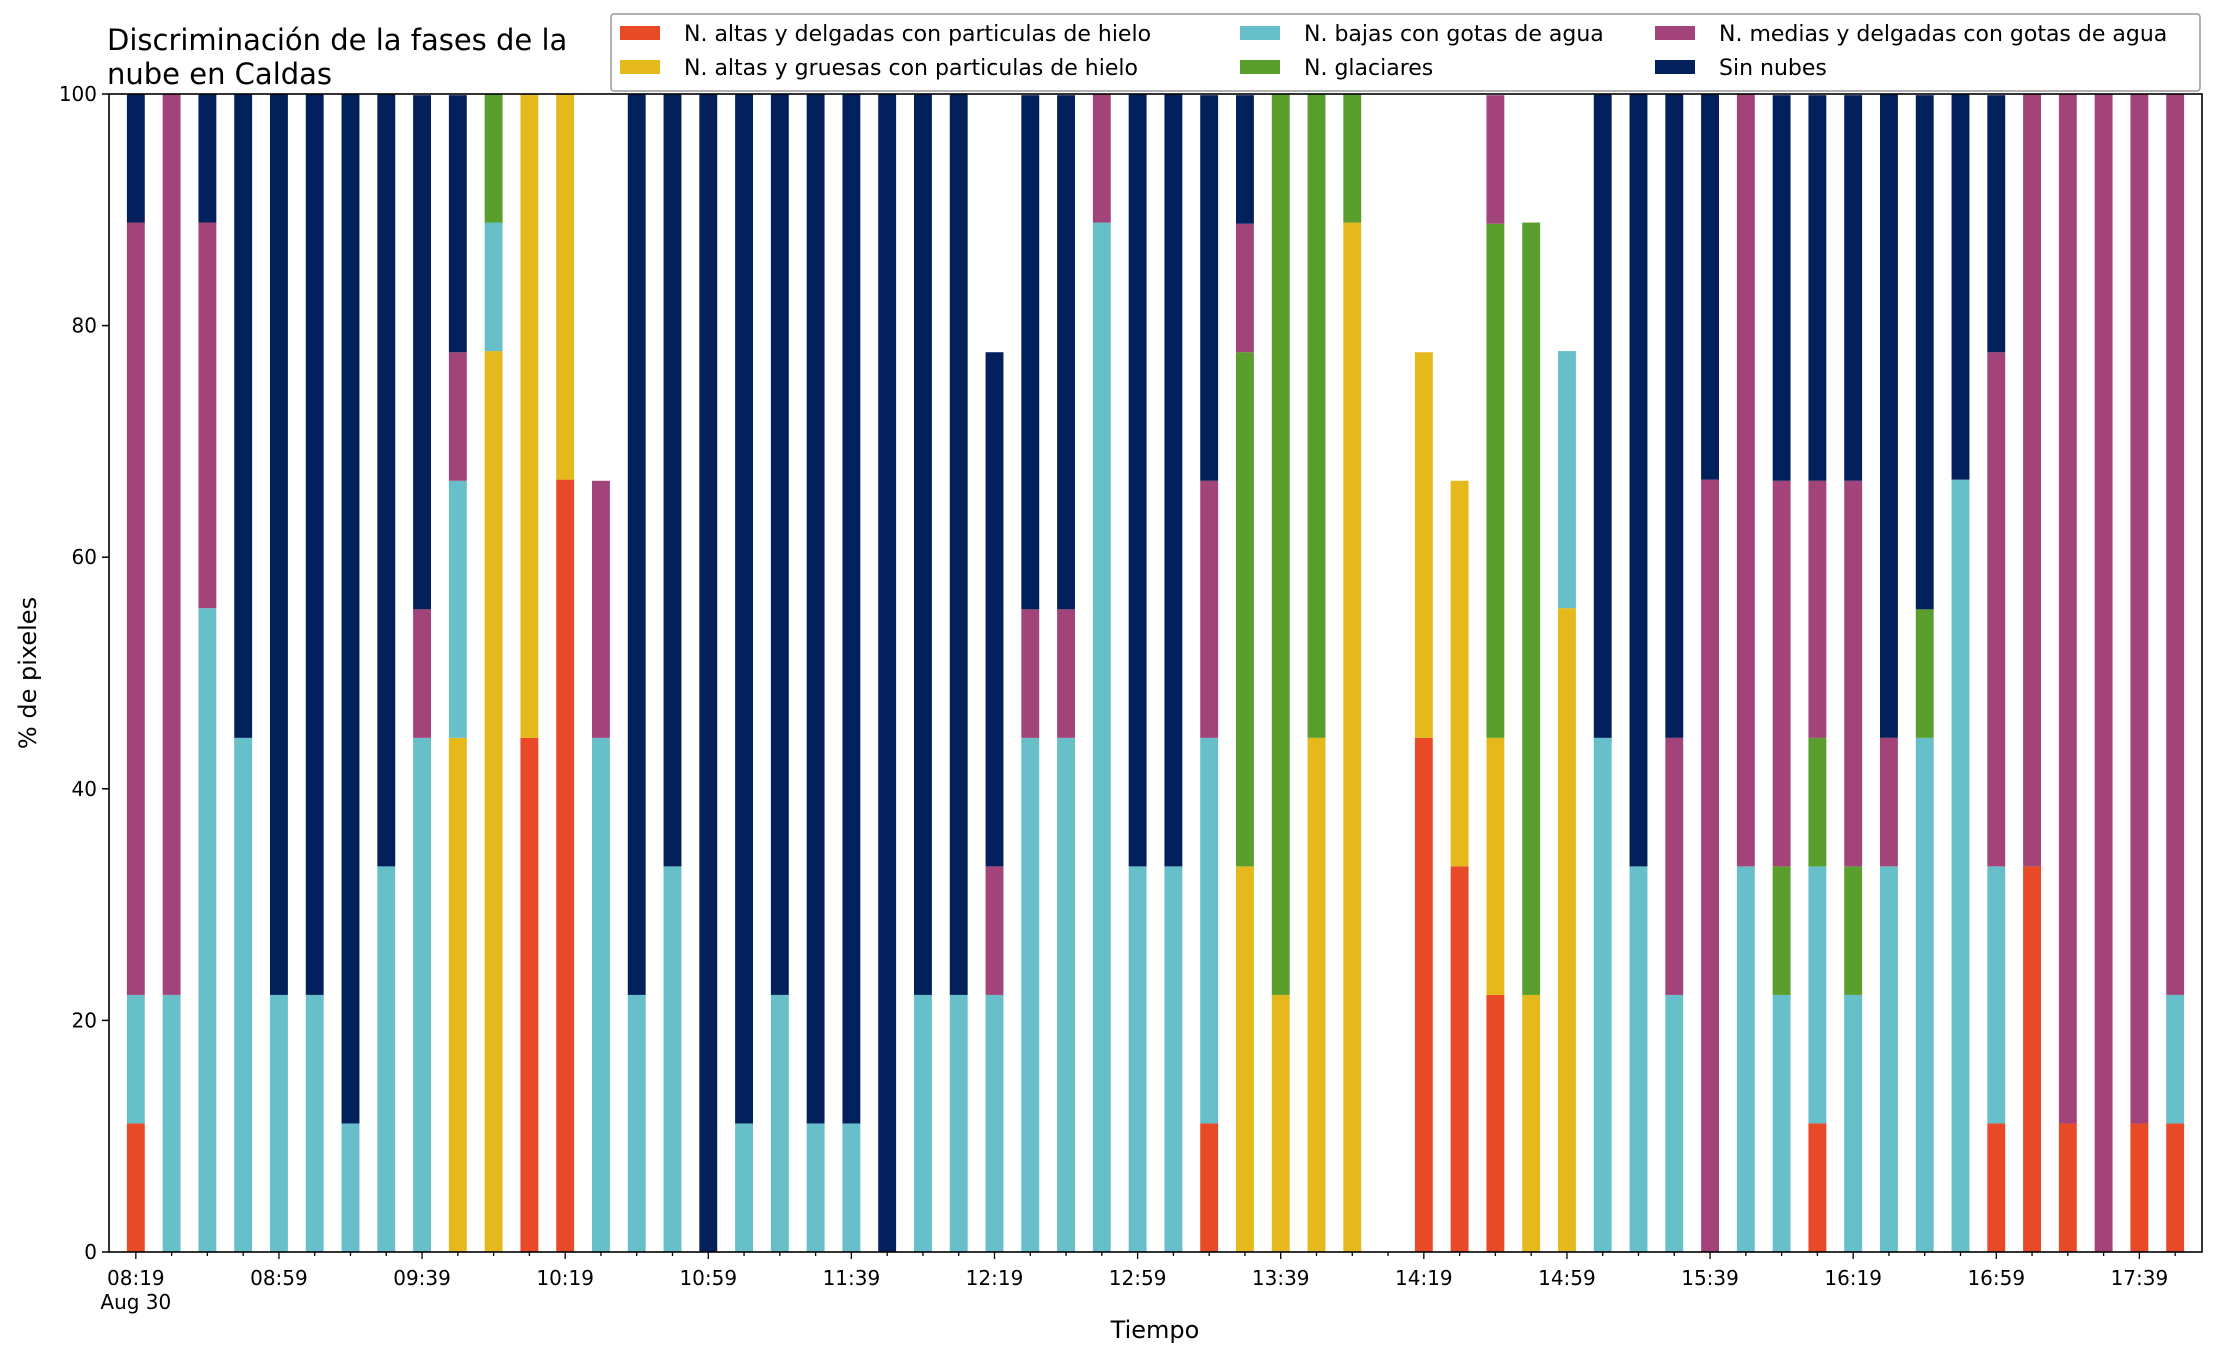  Describe the element at coordinates (995, 1278) in the screenshot. I see `x-tick-label: 12:19` at that location.